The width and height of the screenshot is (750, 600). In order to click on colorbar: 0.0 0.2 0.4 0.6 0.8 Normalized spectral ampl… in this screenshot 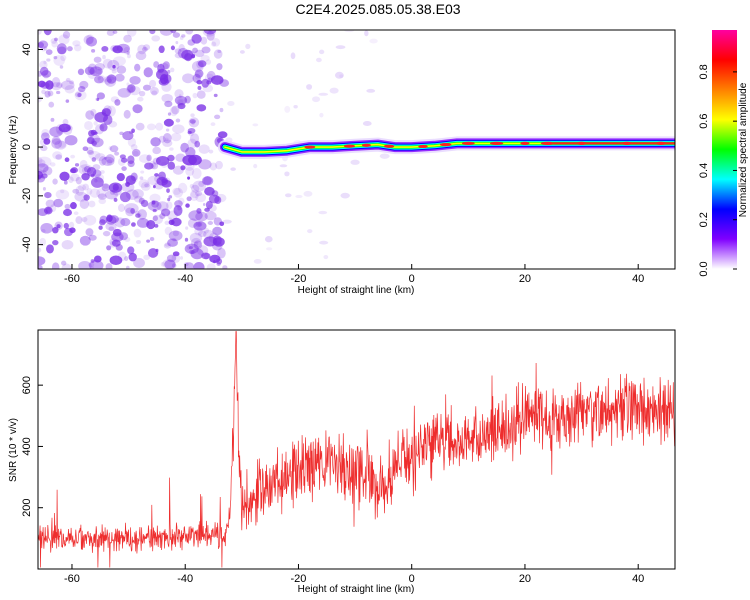, I will do `click(723, 153)`.